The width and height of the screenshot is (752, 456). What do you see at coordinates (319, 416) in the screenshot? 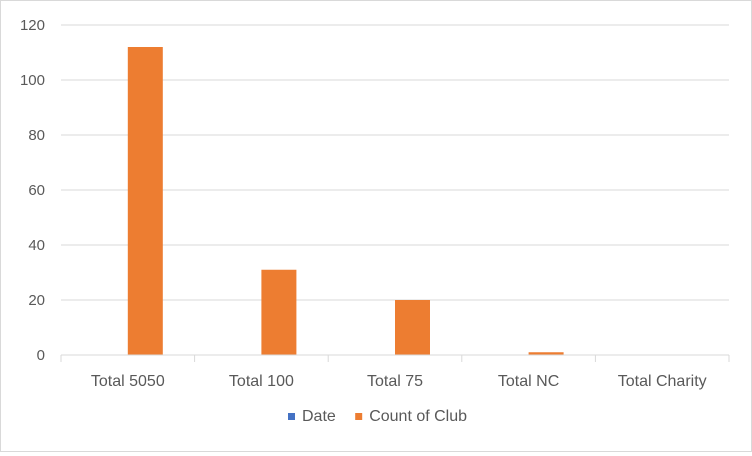
I see `legend-label: Date` at bounding box center [319, 416].